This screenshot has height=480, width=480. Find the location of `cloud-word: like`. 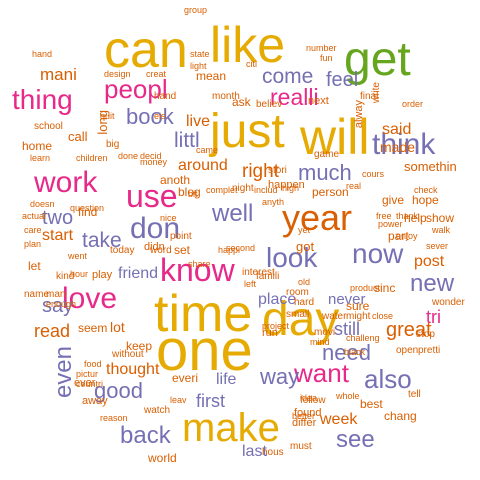

cloud-word: like is located at coordinates (248, 45).